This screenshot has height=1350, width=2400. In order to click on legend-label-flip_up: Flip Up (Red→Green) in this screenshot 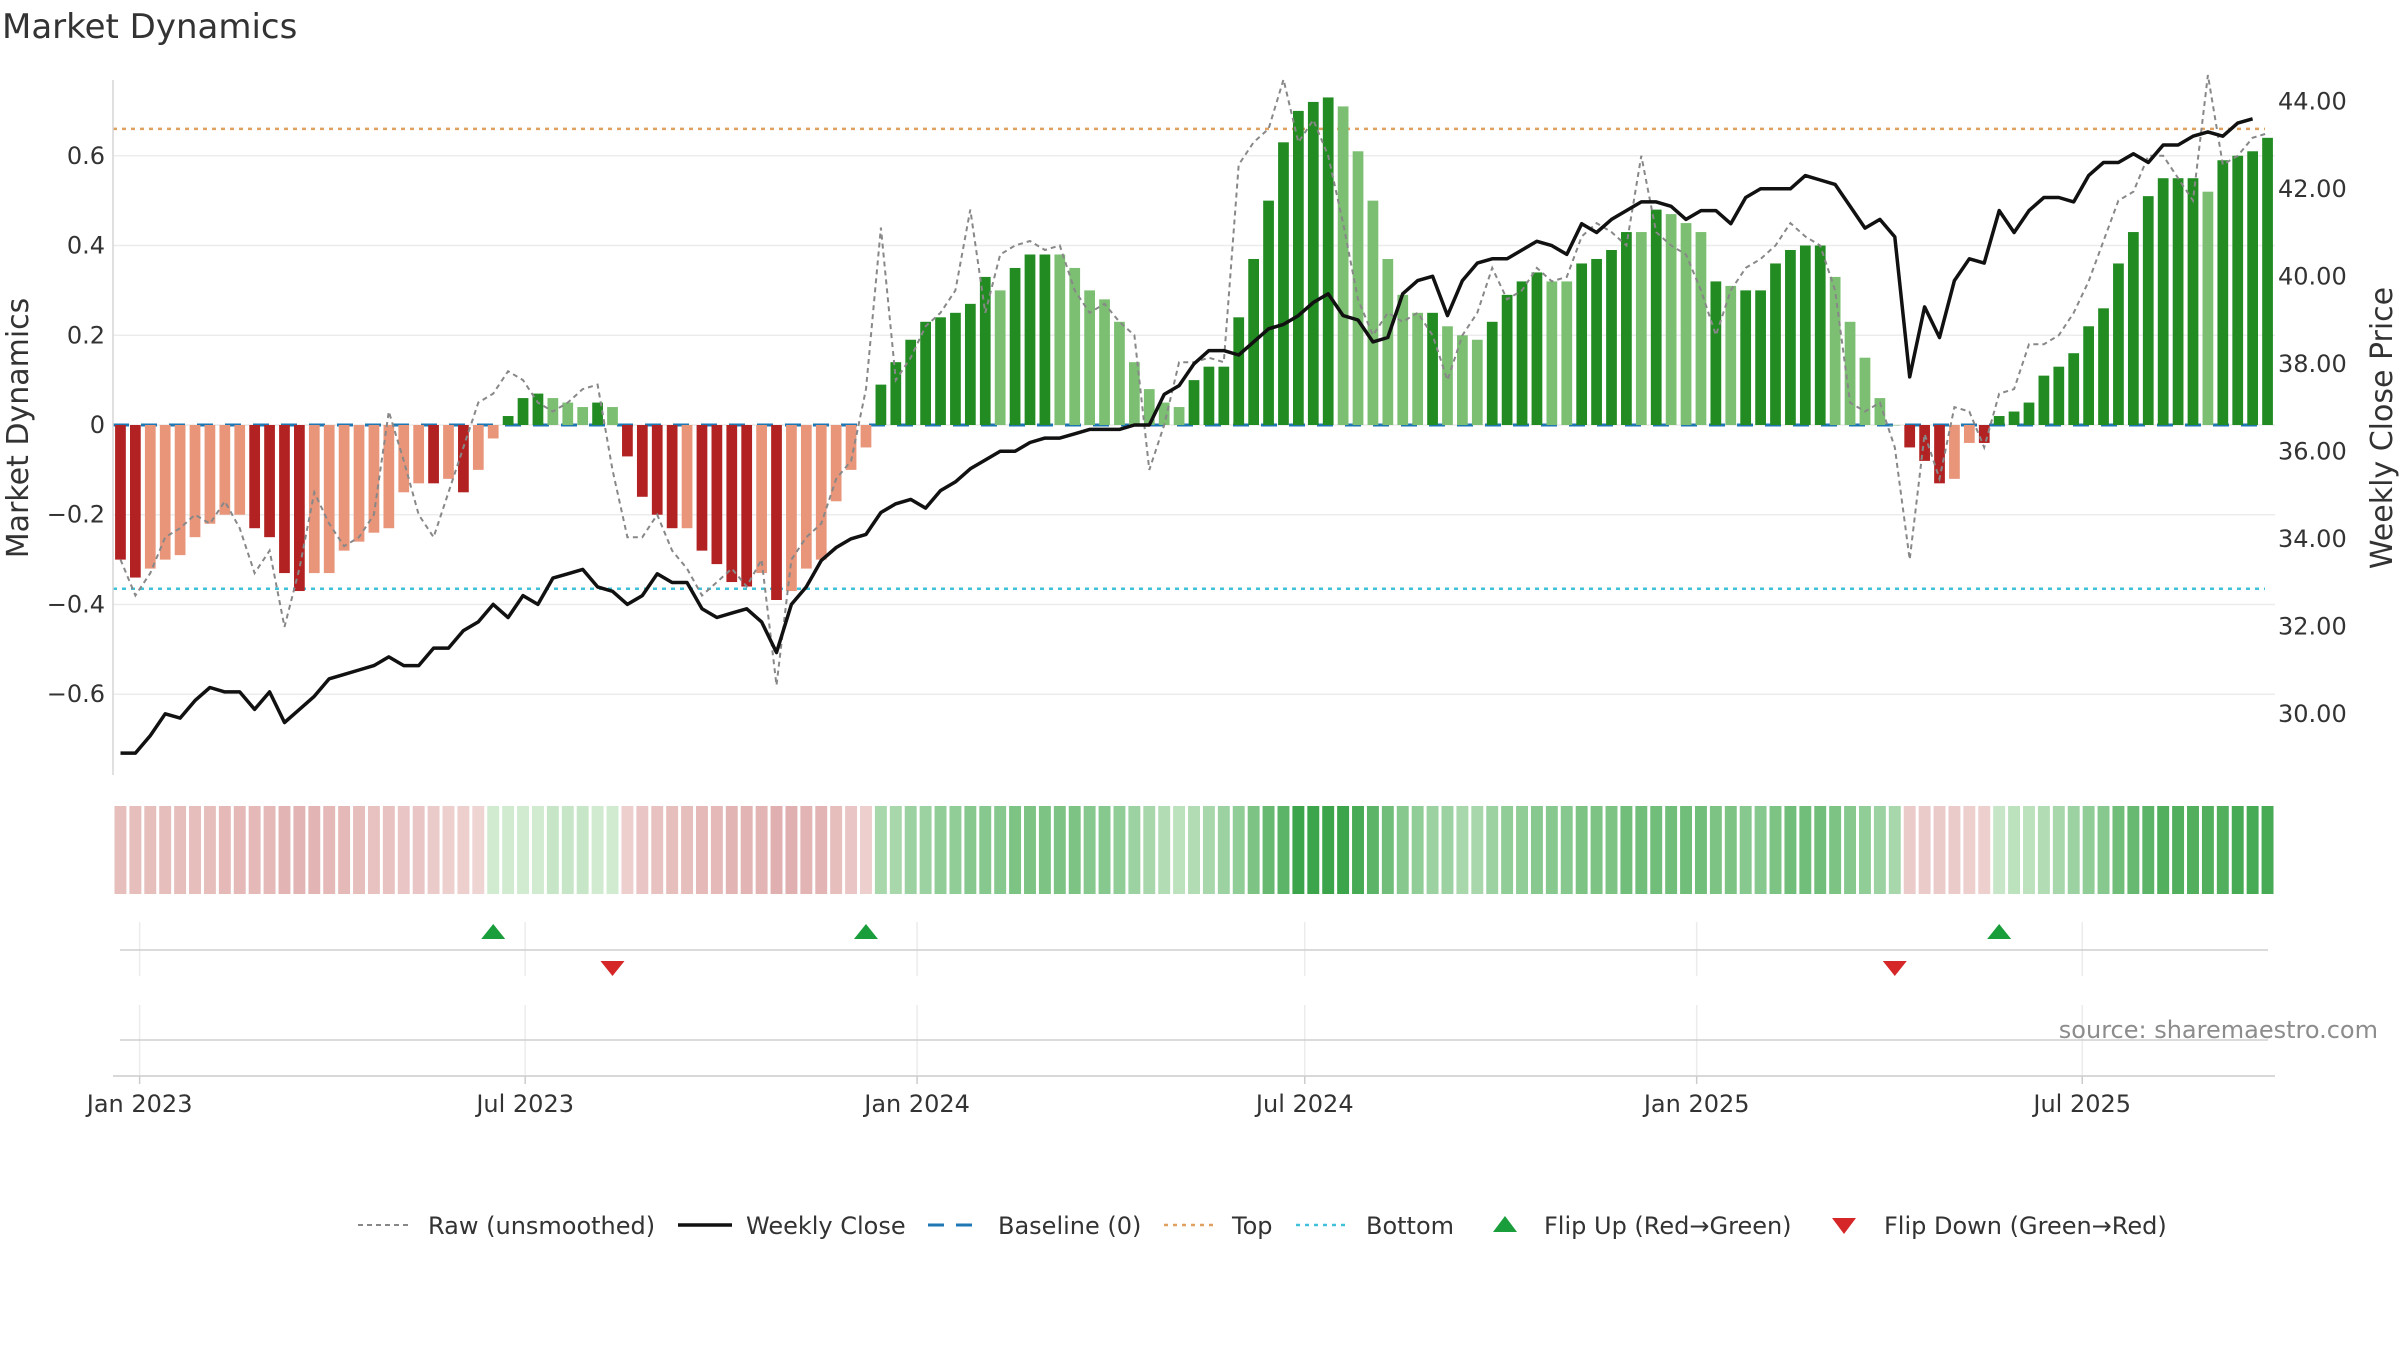, I will do `click(1668, 1226)`.